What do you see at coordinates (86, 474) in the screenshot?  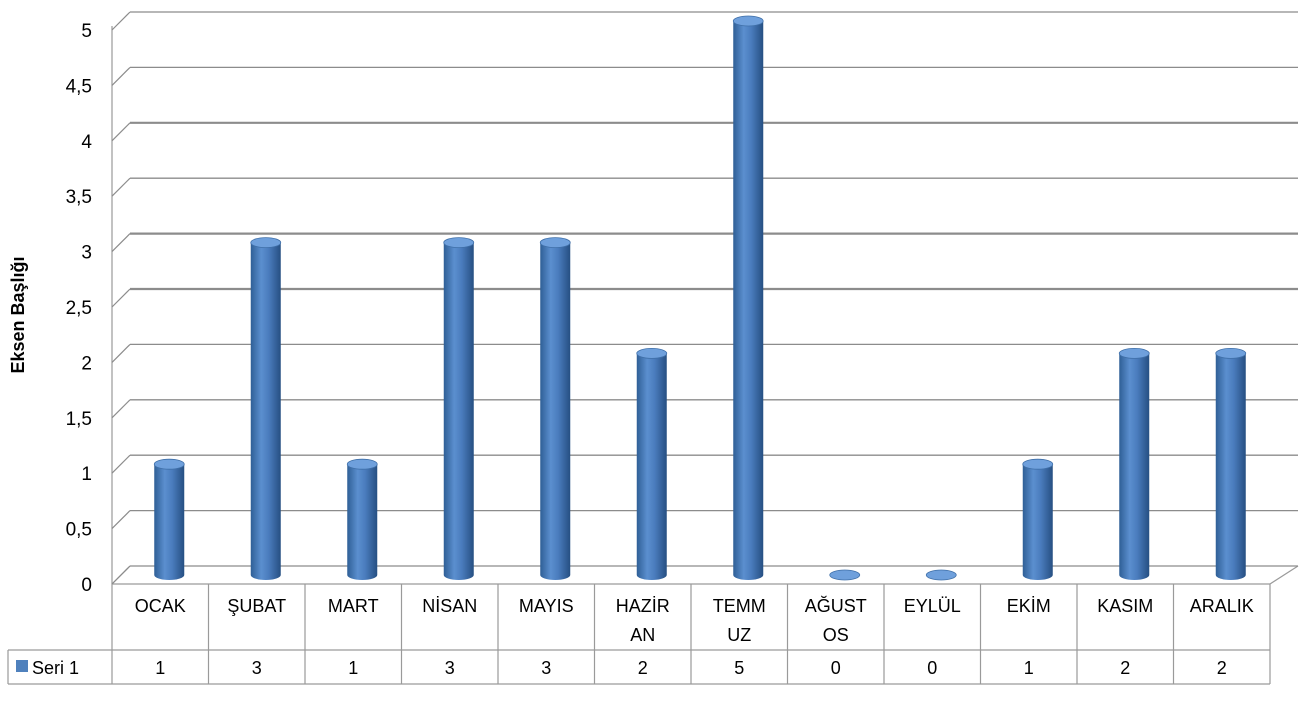 I see `y-tick-label: 1` at bounding box center [86, 474].